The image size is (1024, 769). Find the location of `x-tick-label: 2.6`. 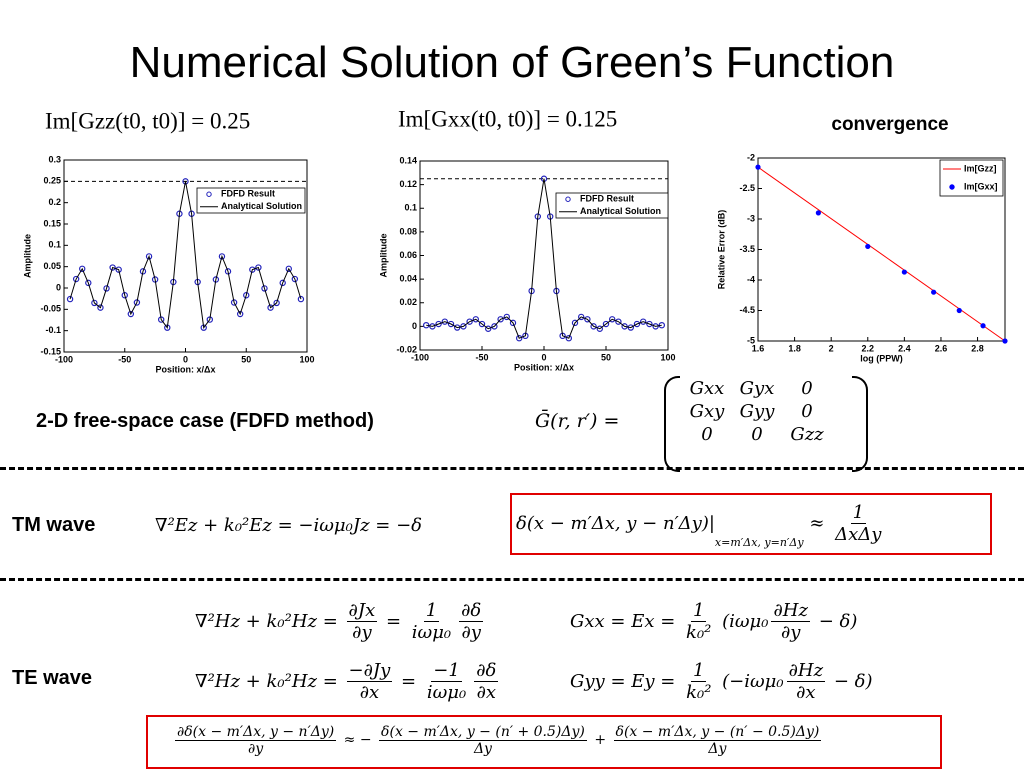

x-tick-label: 2.6 is located at coordinates (941, 348).